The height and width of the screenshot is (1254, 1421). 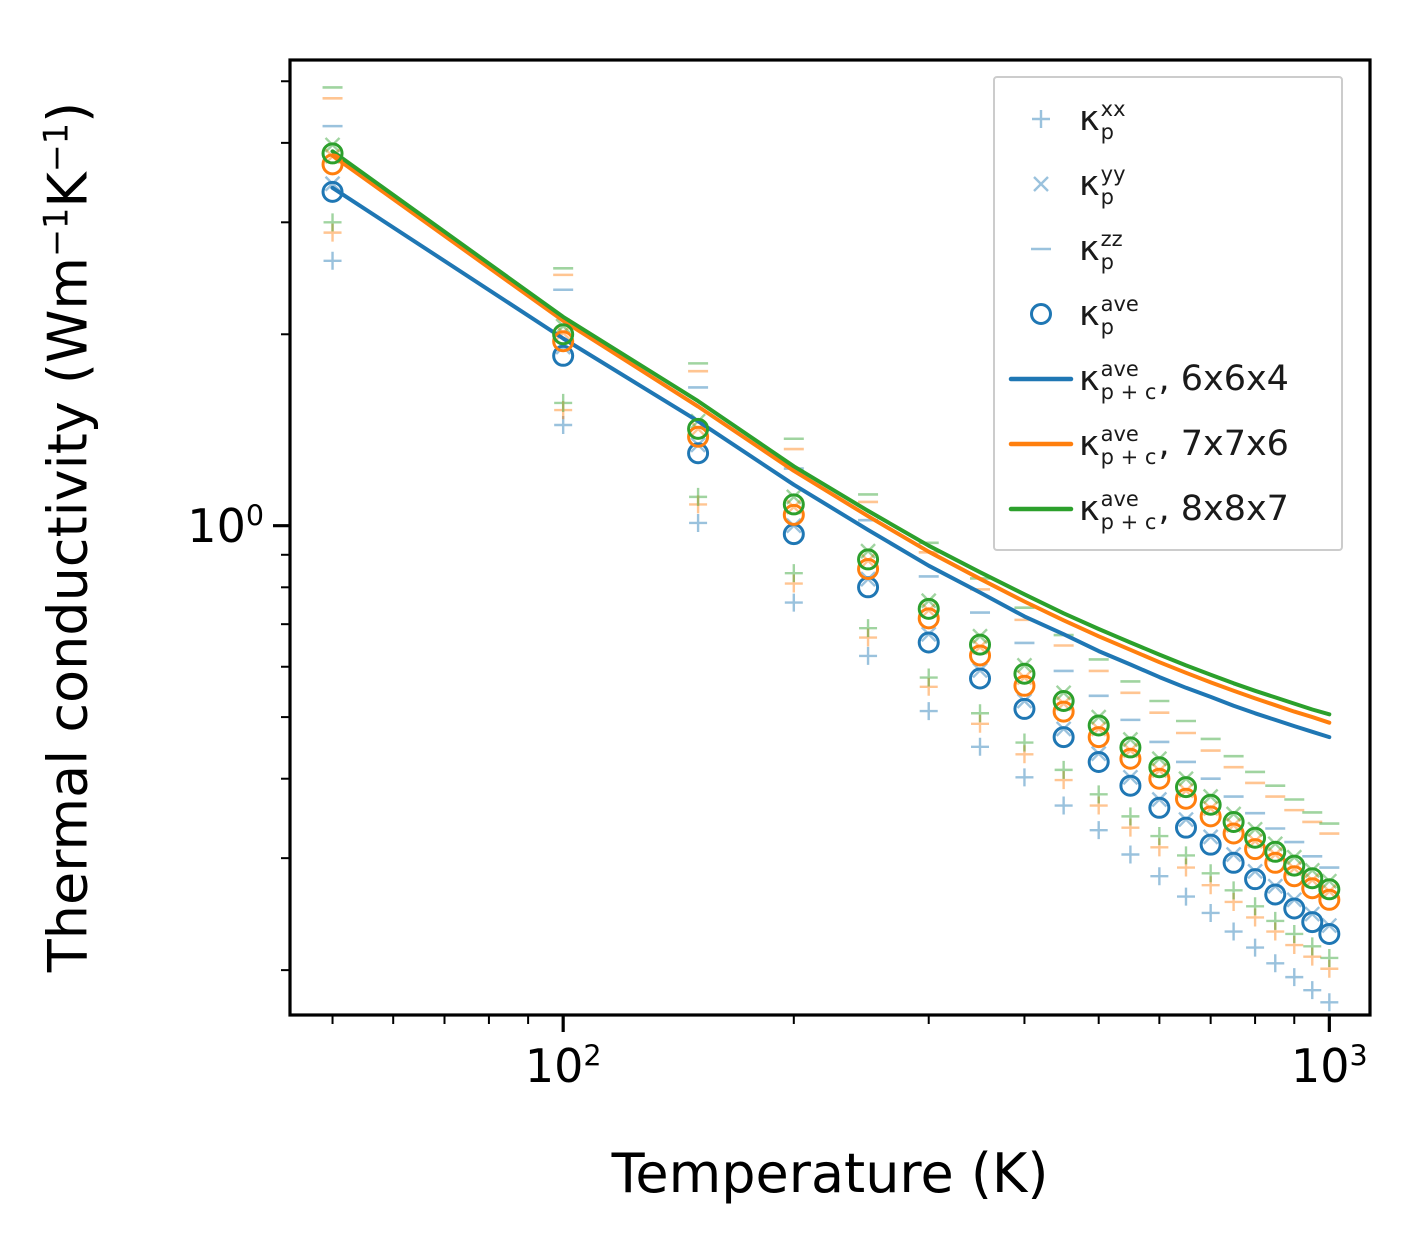 I want to click on legend-item: κ ave p + c, 8x8x7, so click(x=1168, y=508).